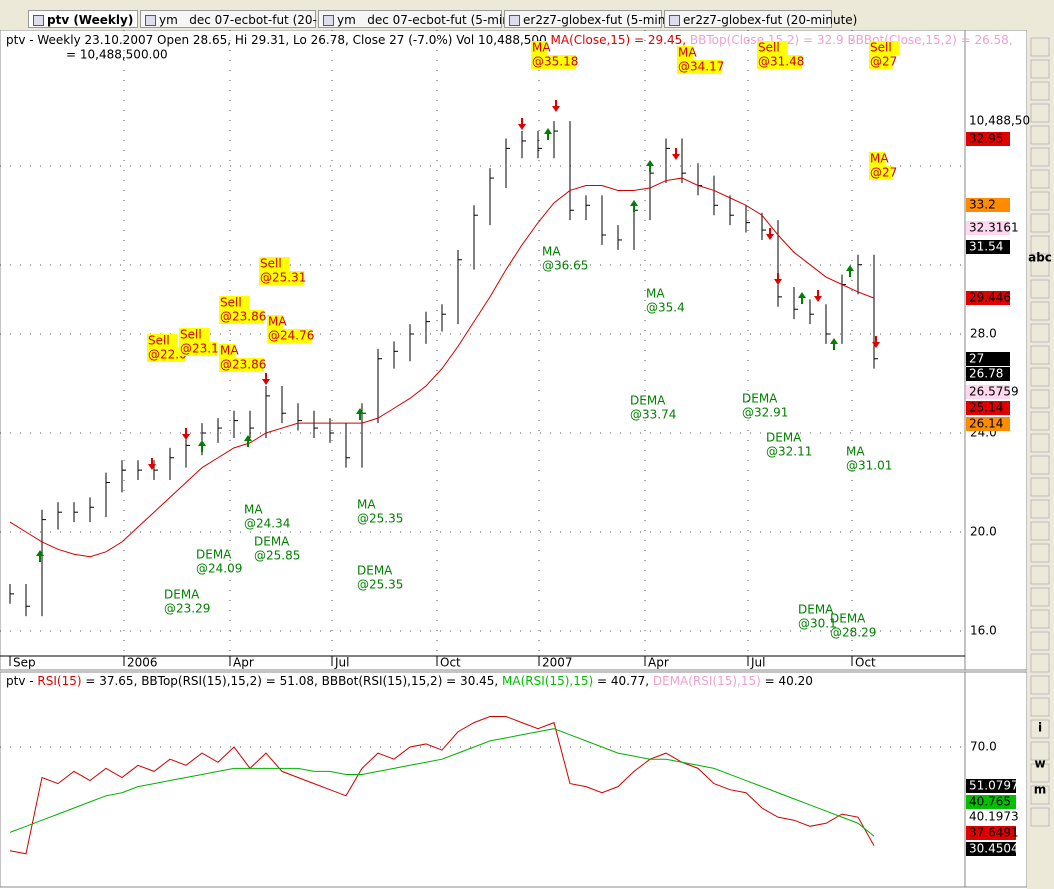 This screenshot has width=1054, height=889. Describe the element at coordinates (787, 681) in the screenshot. I see `text-part: = 40.20` at that location.